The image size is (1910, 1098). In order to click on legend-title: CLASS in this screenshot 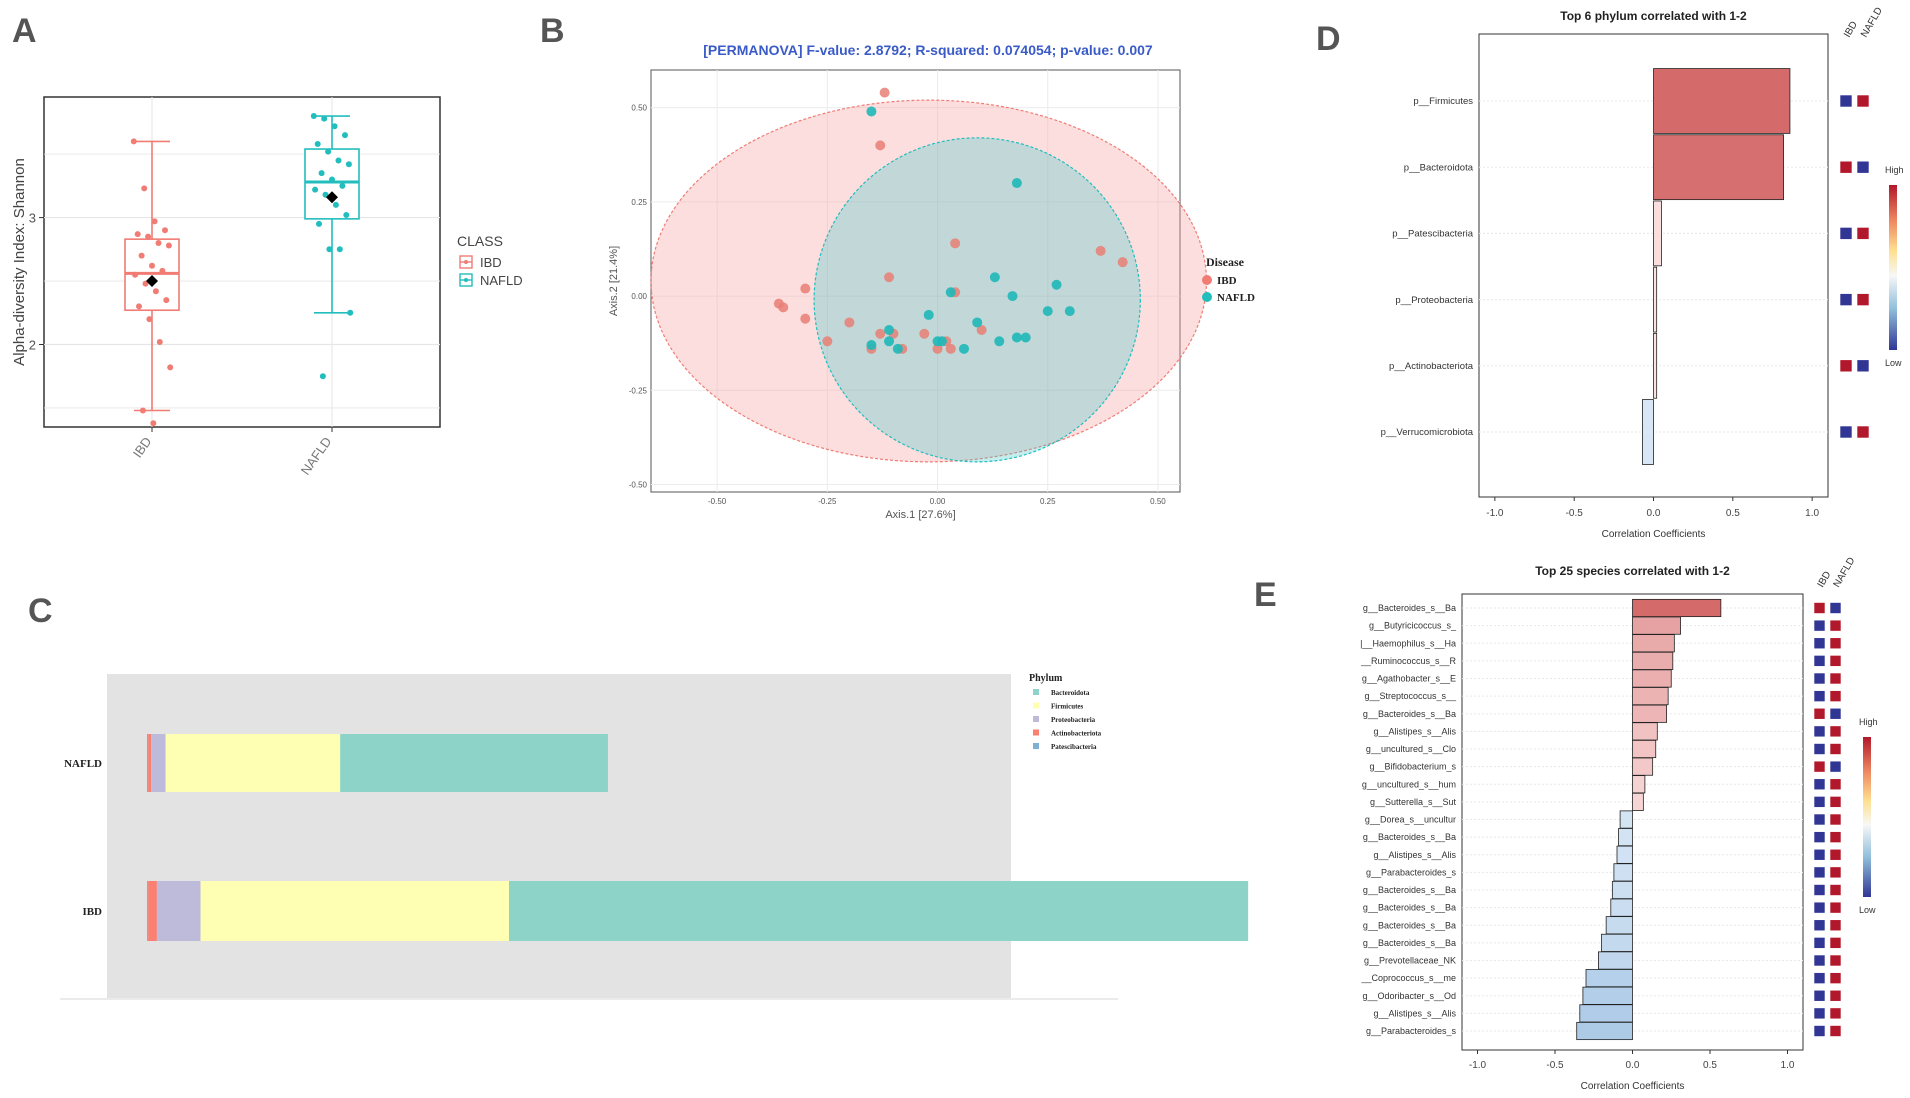, I will do `click(480, 241)`.